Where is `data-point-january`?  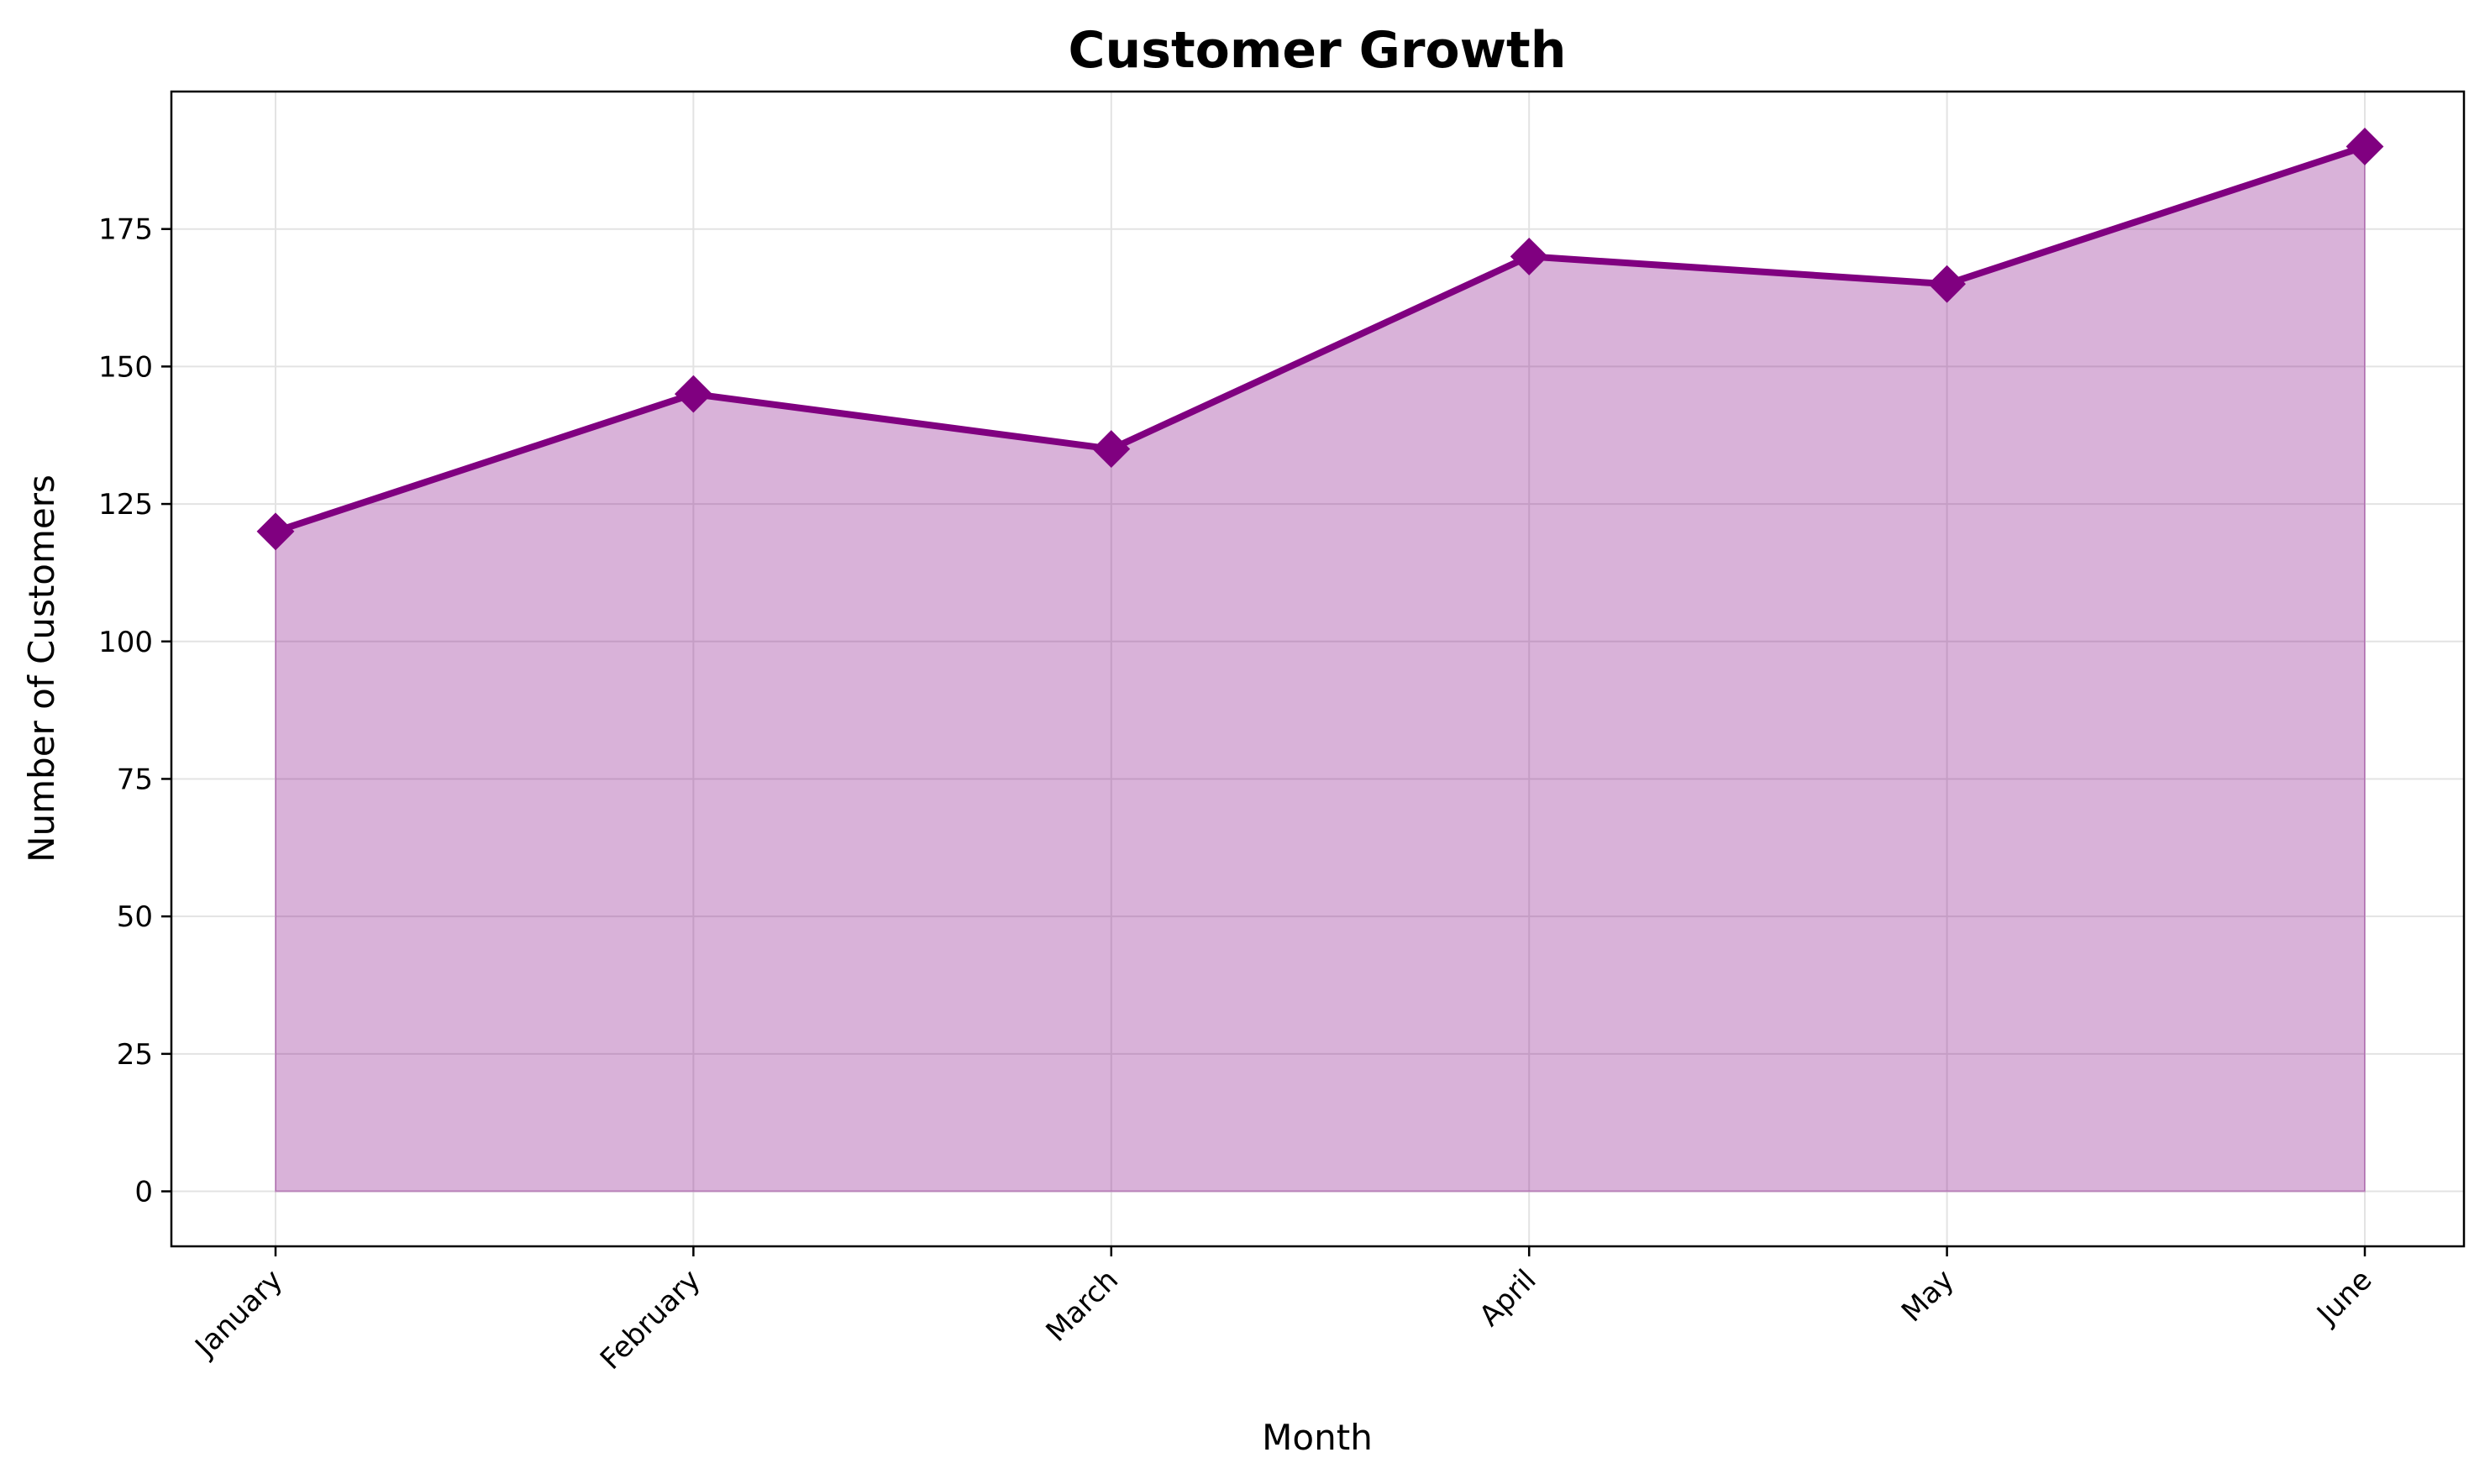 data-point-january is located at coordinates (275, 532).